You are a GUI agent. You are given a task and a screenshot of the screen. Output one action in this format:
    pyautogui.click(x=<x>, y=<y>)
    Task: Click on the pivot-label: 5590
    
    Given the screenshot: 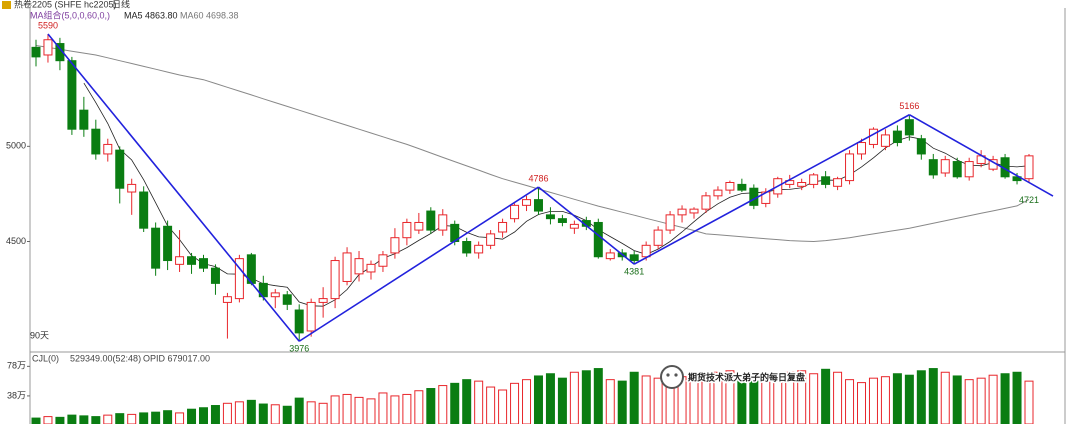 What is the action you would take?
    pyautogui.click(x=48, y=25)
    